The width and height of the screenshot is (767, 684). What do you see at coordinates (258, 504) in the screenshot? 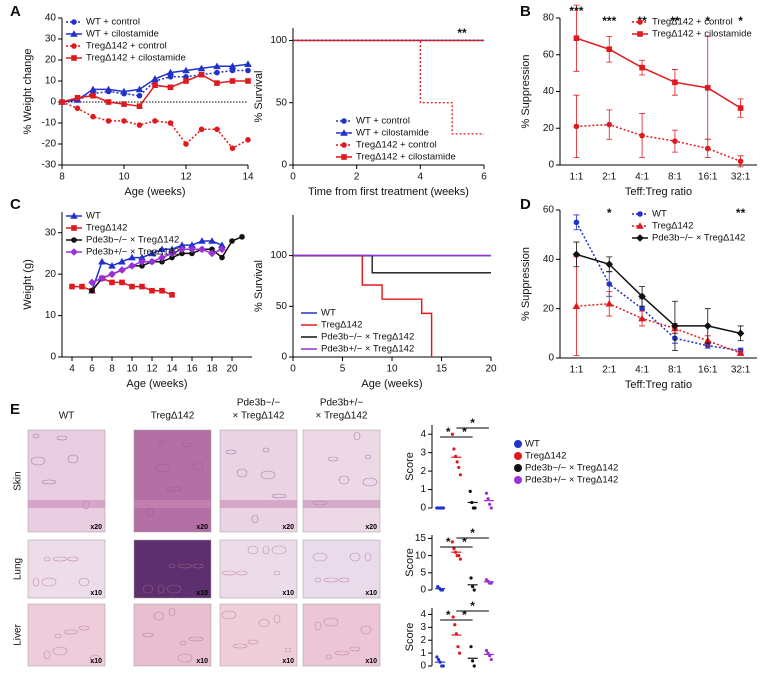
I see `skin-layer` at bounding box center [258, 504].